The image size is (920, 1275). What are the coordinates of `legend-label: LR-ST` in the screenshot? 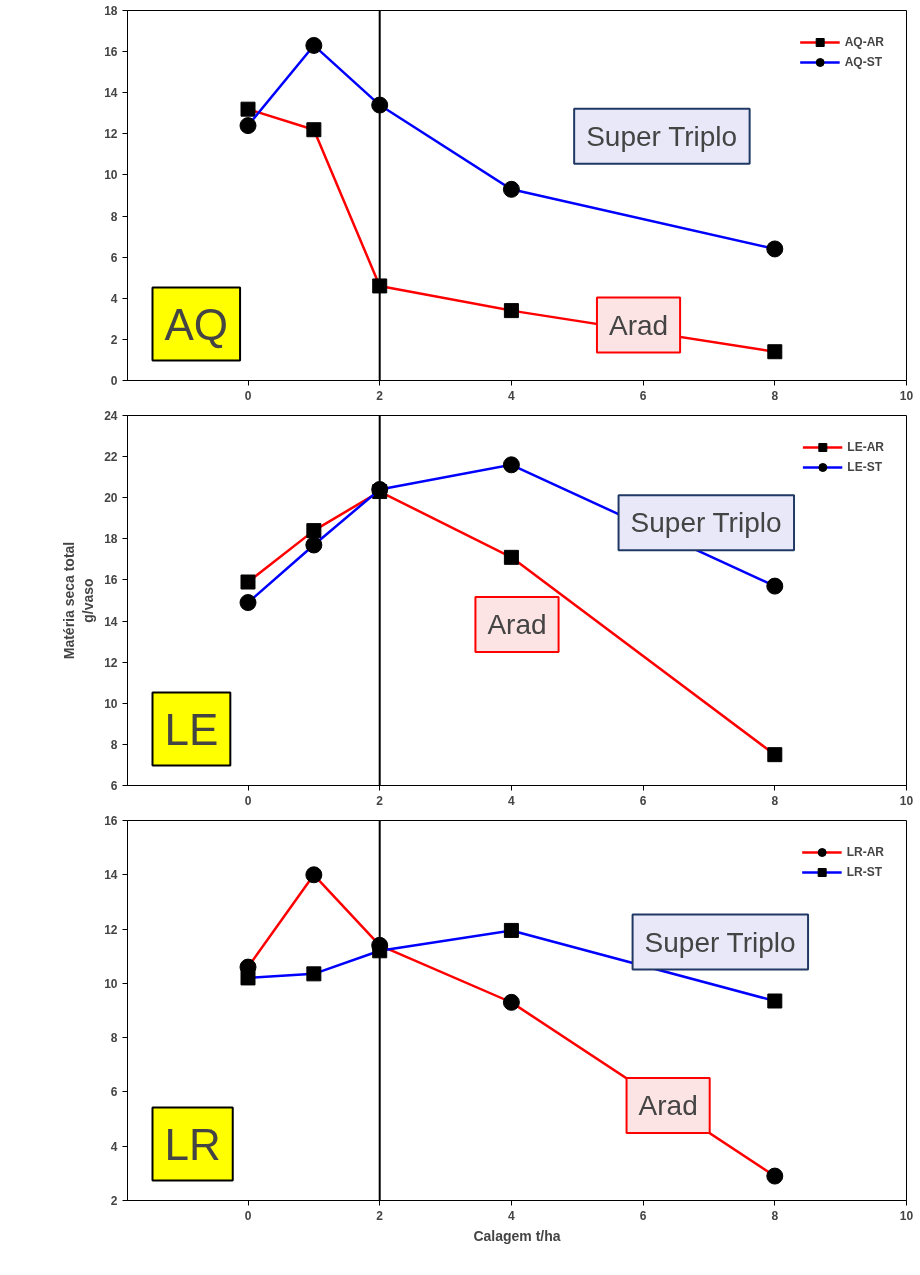 It's located at (864, 872).